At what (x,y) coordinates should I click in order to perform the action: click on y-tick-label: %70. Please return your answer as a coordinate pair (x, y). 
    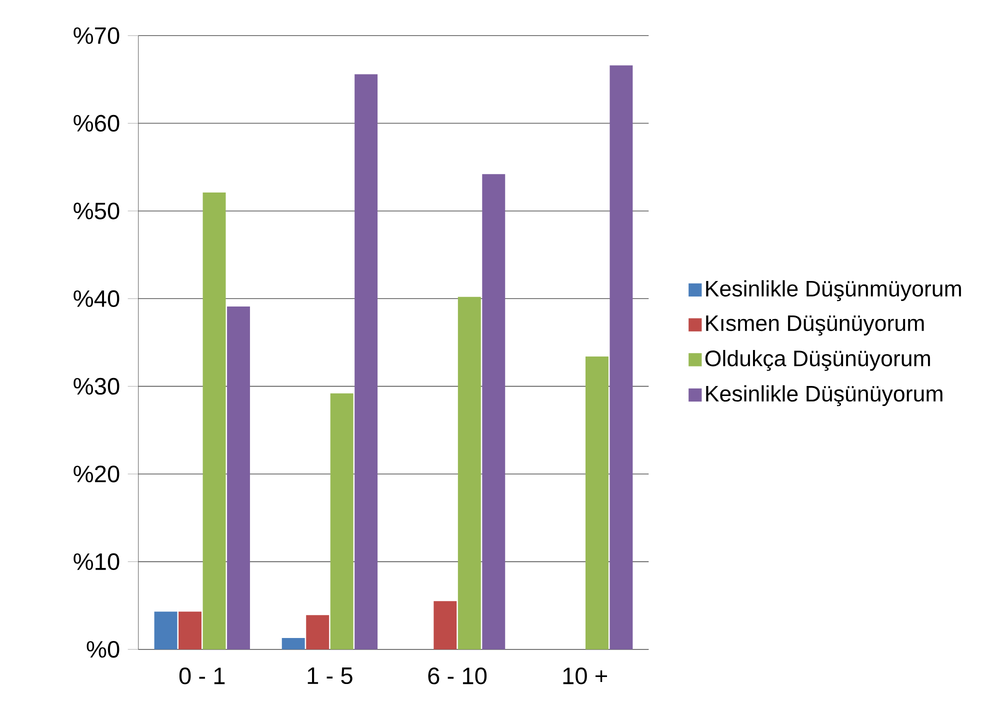
    Looking at the image, I should click on (97, 35).